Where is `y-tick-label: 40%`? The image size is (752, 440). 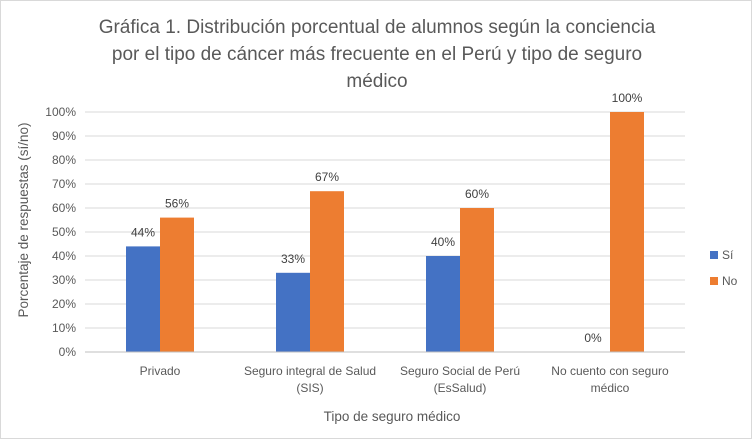 y-tick-label: 40% is located at coordinates (64, 256).